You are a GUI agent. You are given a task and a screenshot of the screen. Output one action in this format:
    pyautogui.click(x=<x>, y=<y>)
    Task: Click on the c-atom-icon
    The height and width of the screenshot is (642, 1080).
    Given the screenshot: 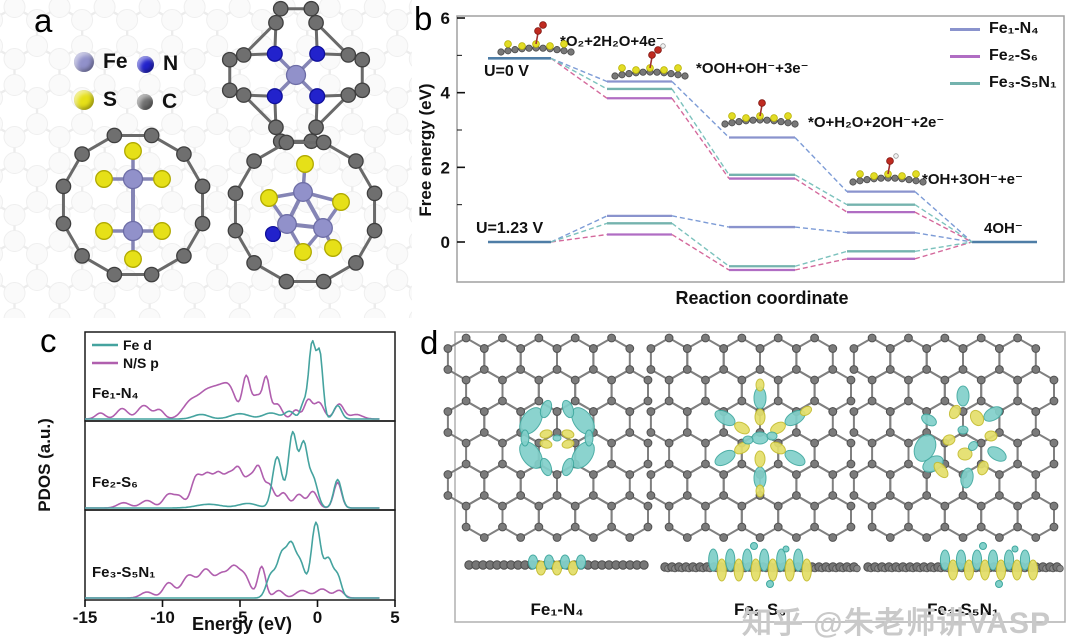 What is the action you would take?
    pyautogui.click(x=145, y=102)
    